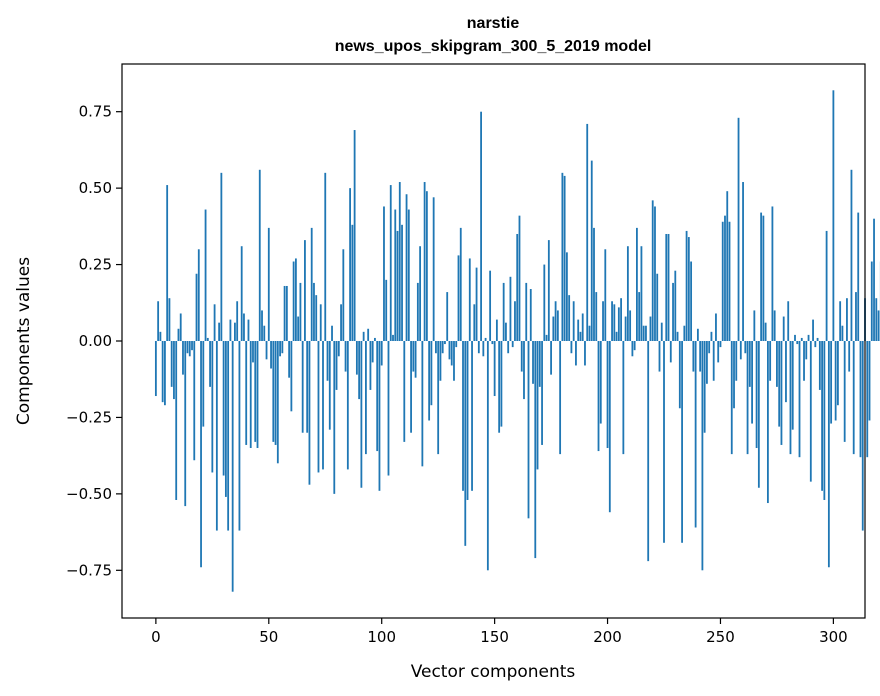 This screenshot has width=880, height=696. I want to click on x-tick-label: 200, so click(607, 637).